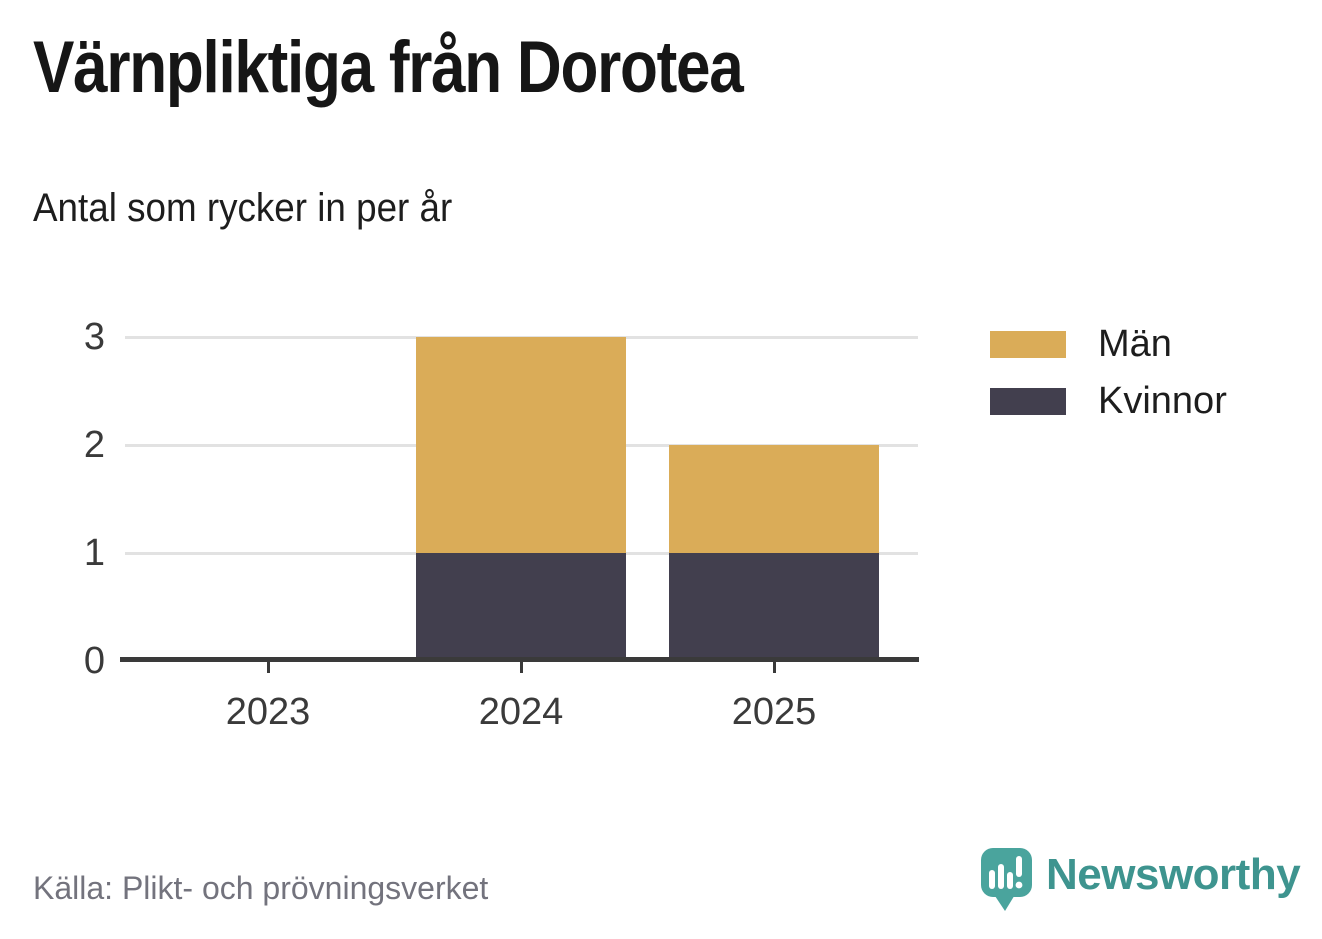 This screenshot has width=1322, height=939. What do you see at coordinates (94, 661) in the screenshot?
I see `y-tick-label-0: 0` at bounding box center [94, 661].